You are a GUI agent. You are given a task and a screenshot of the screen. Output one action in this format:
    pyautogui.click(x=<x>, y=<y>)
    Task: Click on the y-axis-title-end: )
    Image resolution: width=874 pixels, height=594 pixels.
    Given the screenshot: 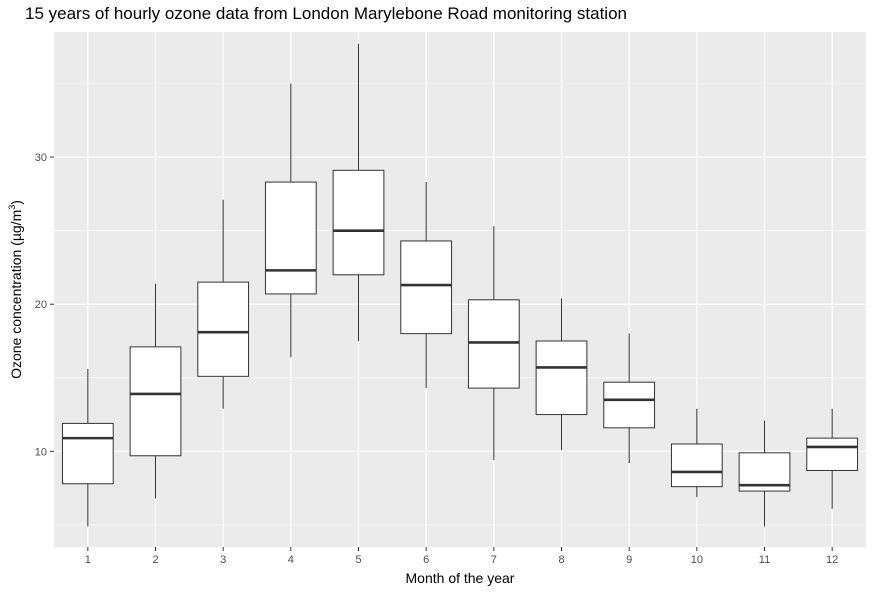 What is the action you would take?
    pyautogui.click(x=16, y=202)
    